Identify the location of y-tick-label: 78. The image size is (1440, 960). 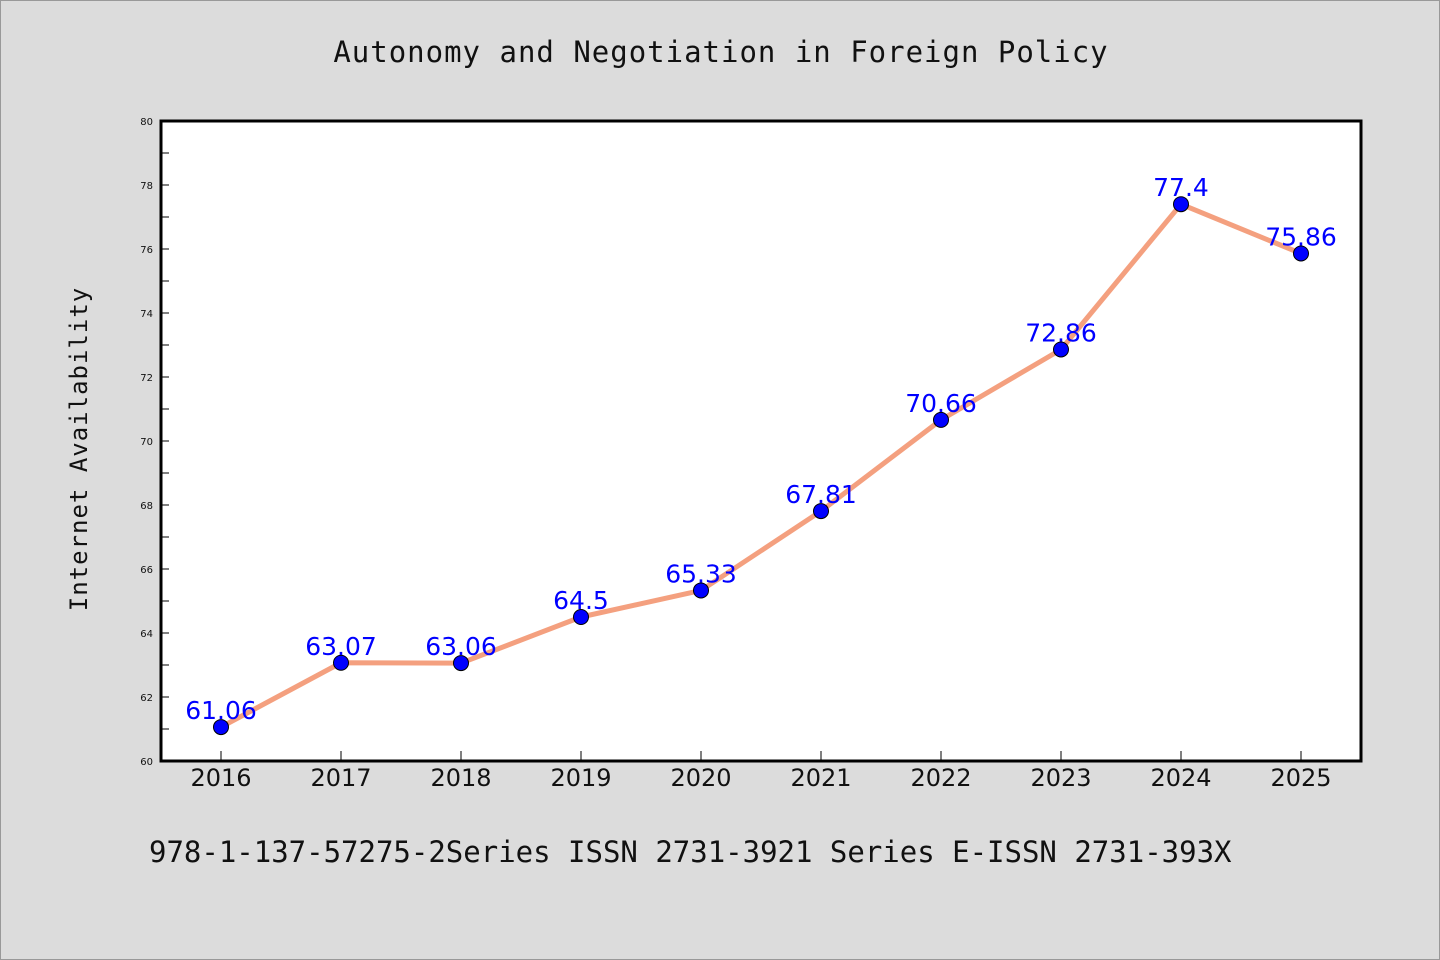
(146, 186).